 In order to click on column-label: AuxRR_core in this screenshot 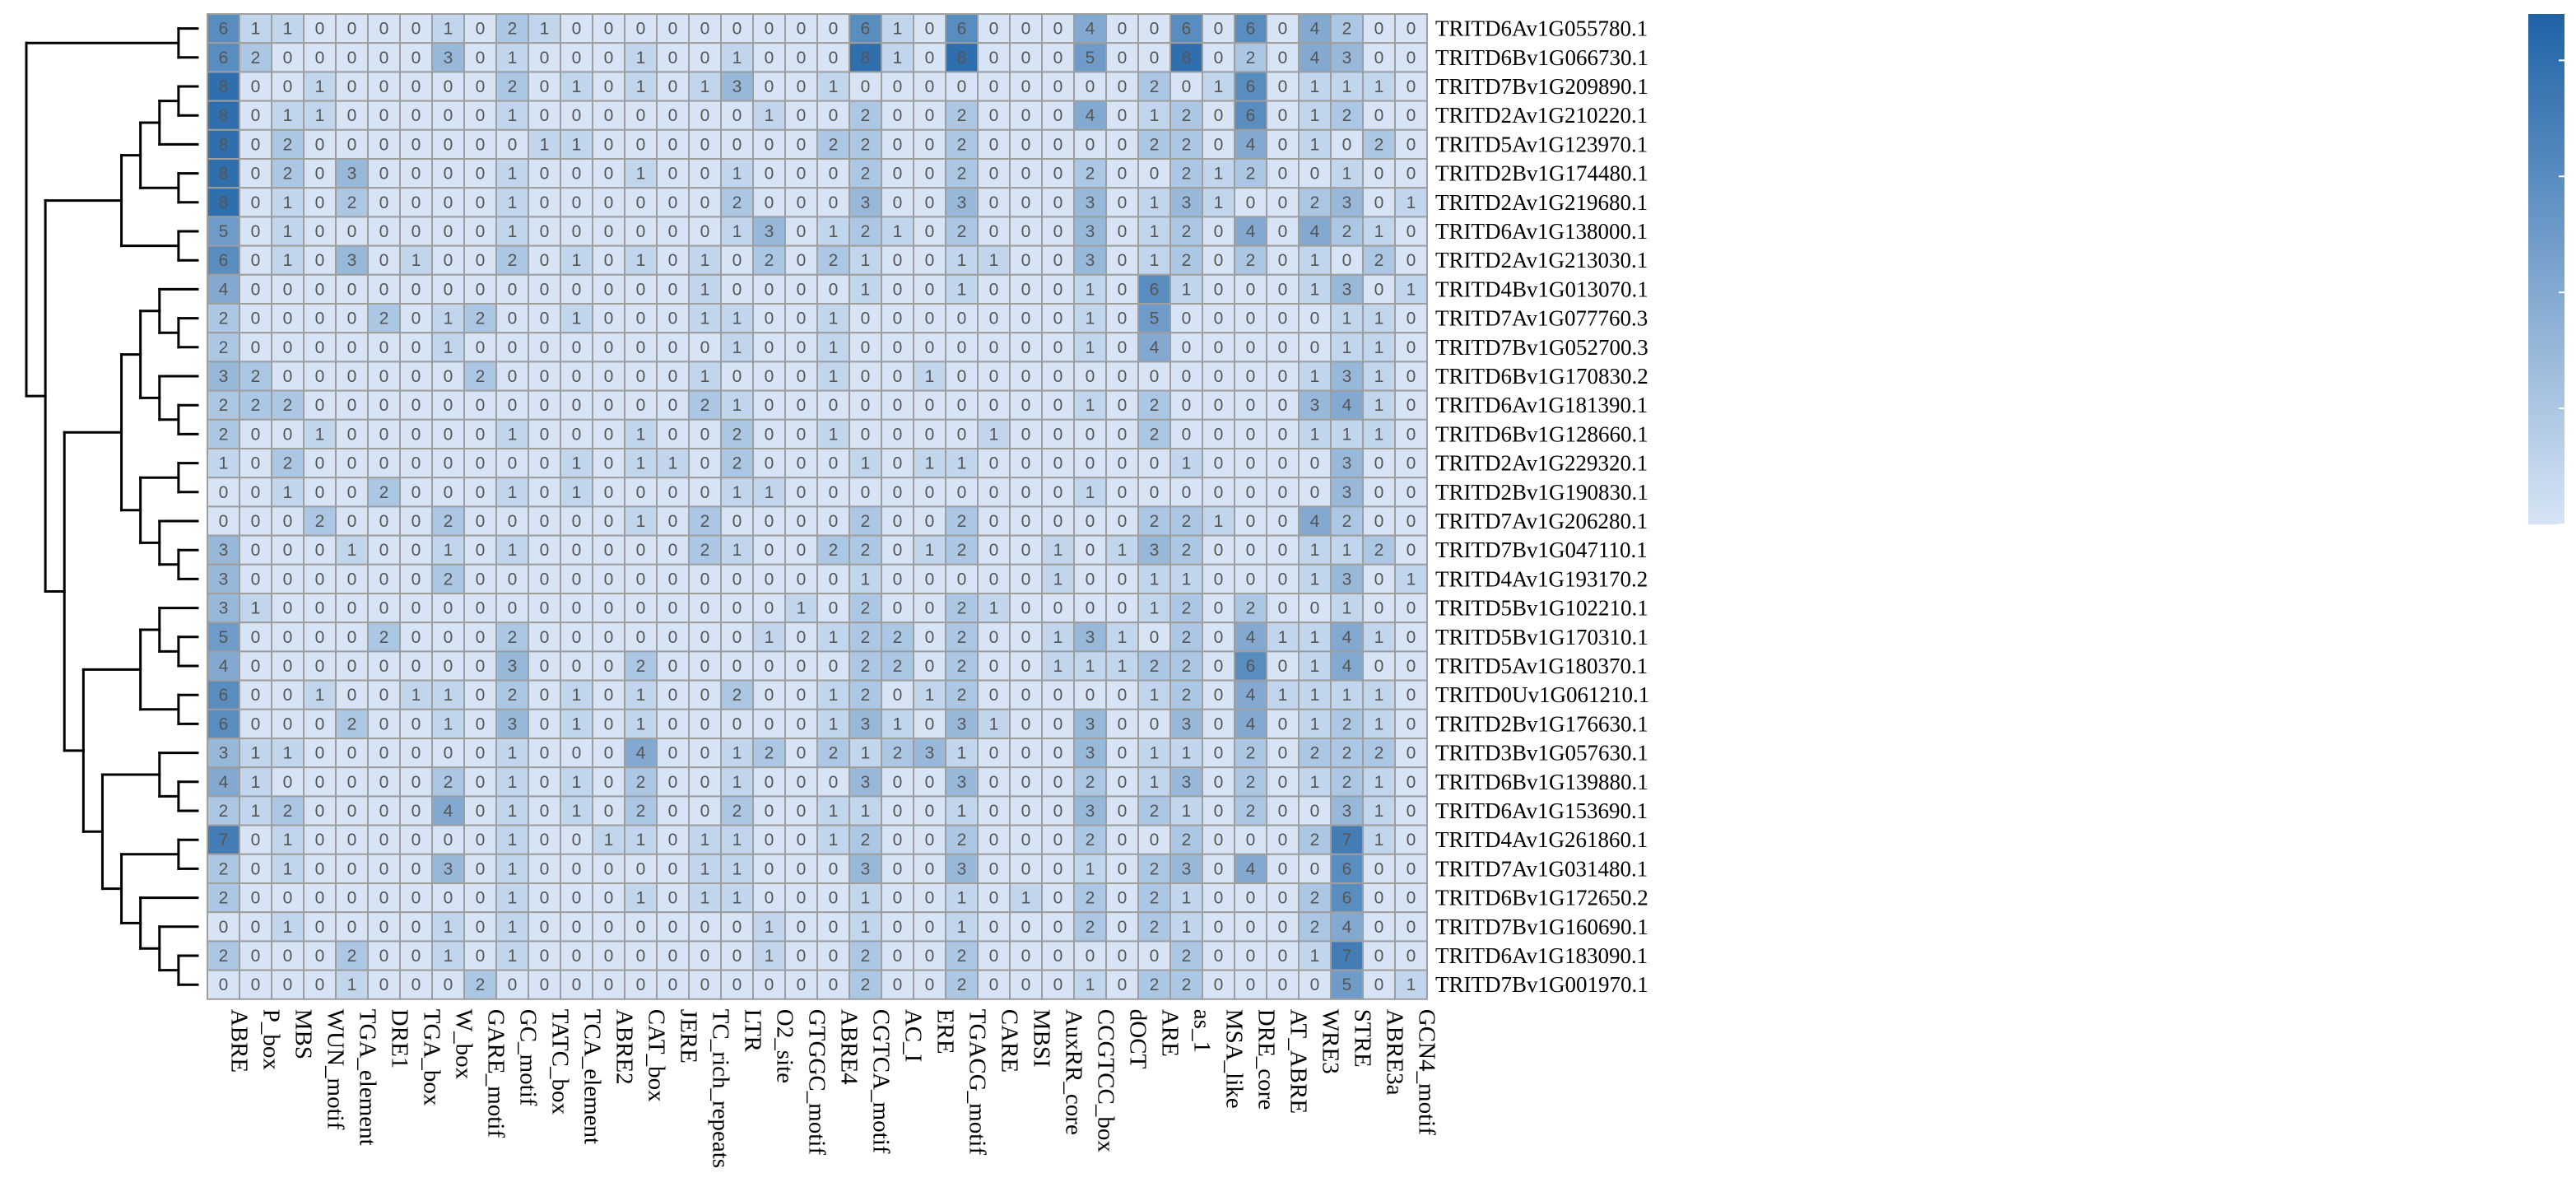, I will do `click(1074, 1072)`.